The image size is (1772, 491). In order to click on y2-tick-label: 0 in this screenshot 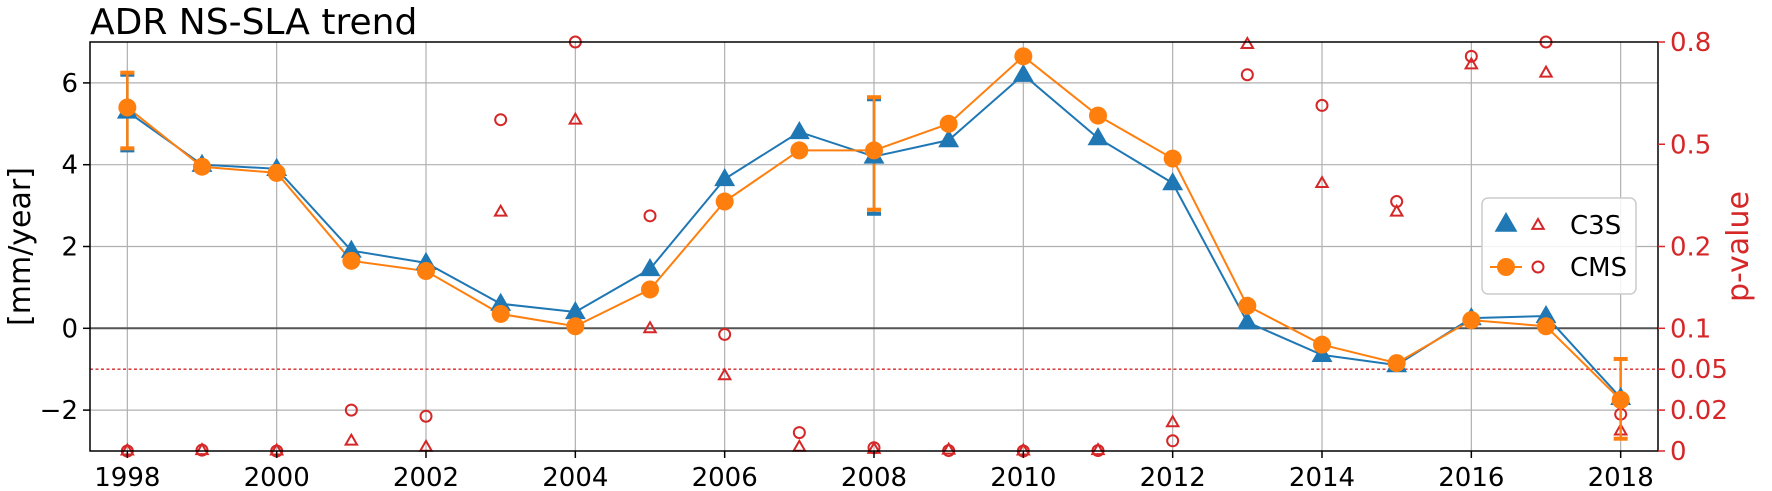, I will do `click(1678, 452)`.